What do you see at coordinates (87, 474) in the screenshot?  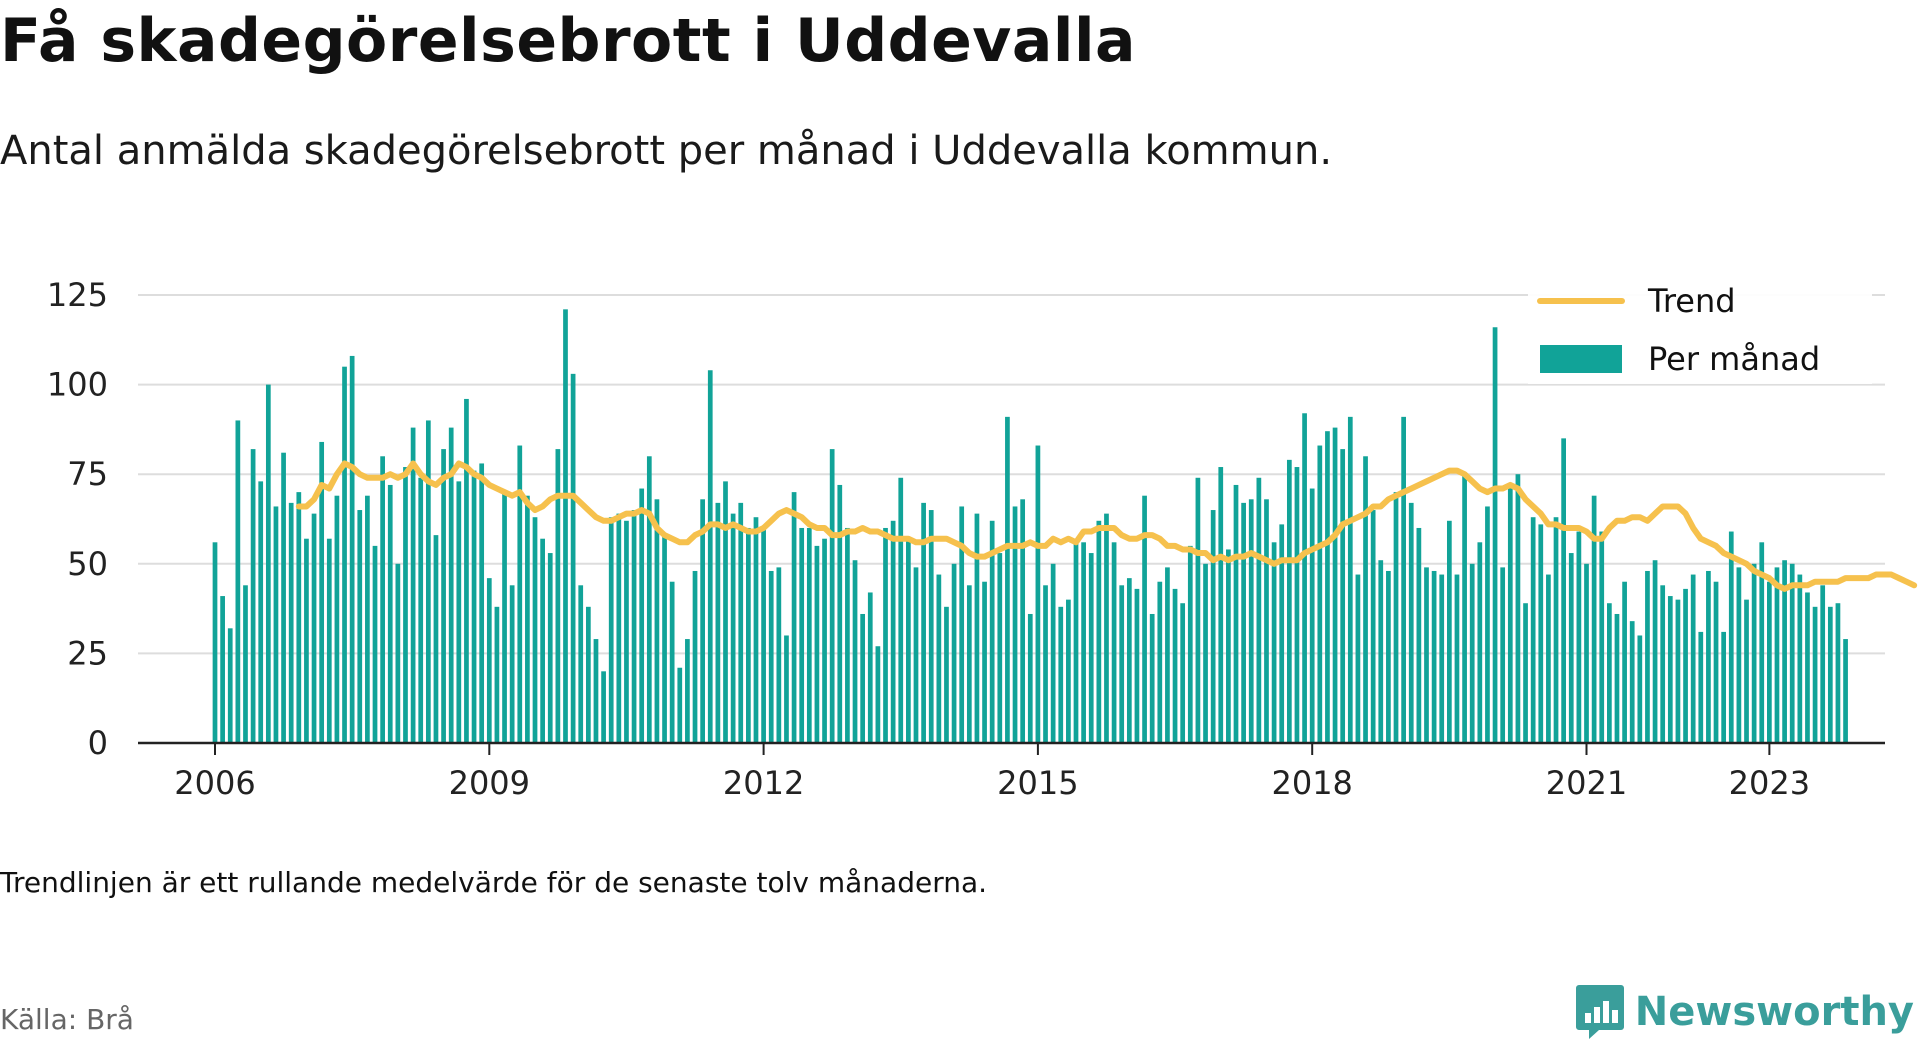 I see `y-tick-label: 75` at bounding box center [87, 474].